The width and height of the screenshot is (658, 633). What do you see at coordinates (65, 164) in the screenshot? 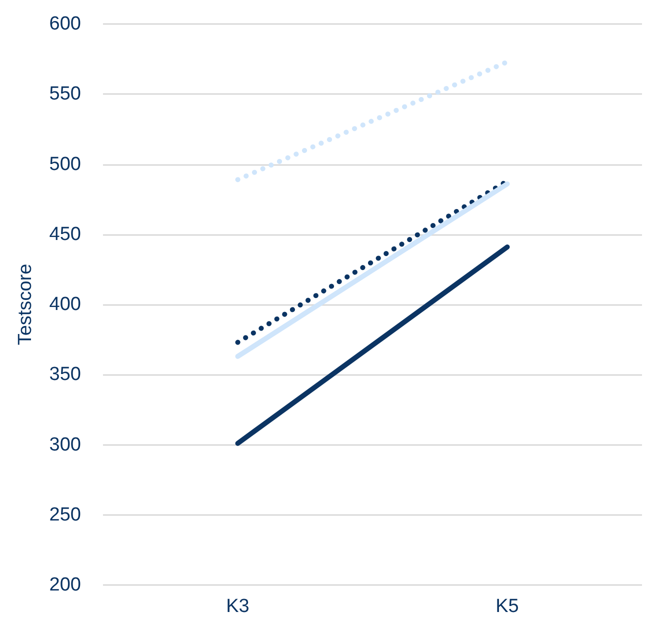
I see `y-tick-label: 500` at bounding box center [65, 164].